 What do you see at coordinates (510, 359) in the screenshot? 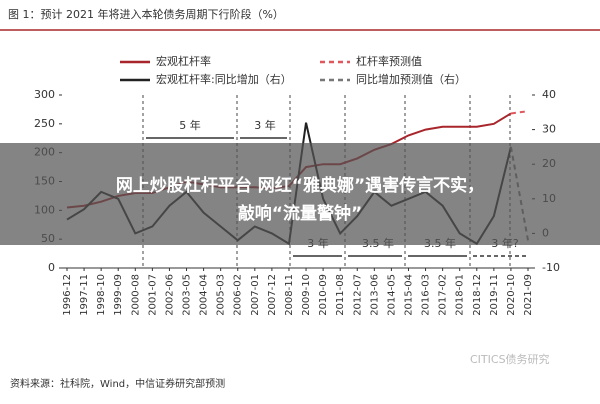
I see `watermark: CITICS债务研究` at bounding box center [510, 359].